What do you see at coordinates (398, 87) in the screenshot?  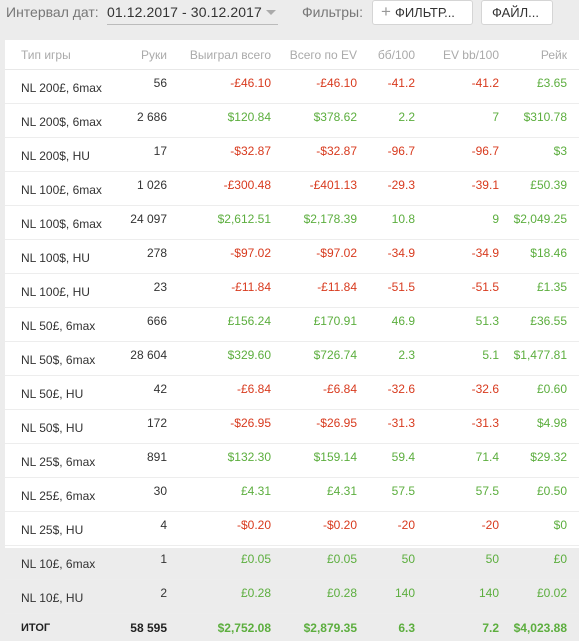 I see `bb-100-cell: -41.2` at bounding box center [398, 87].